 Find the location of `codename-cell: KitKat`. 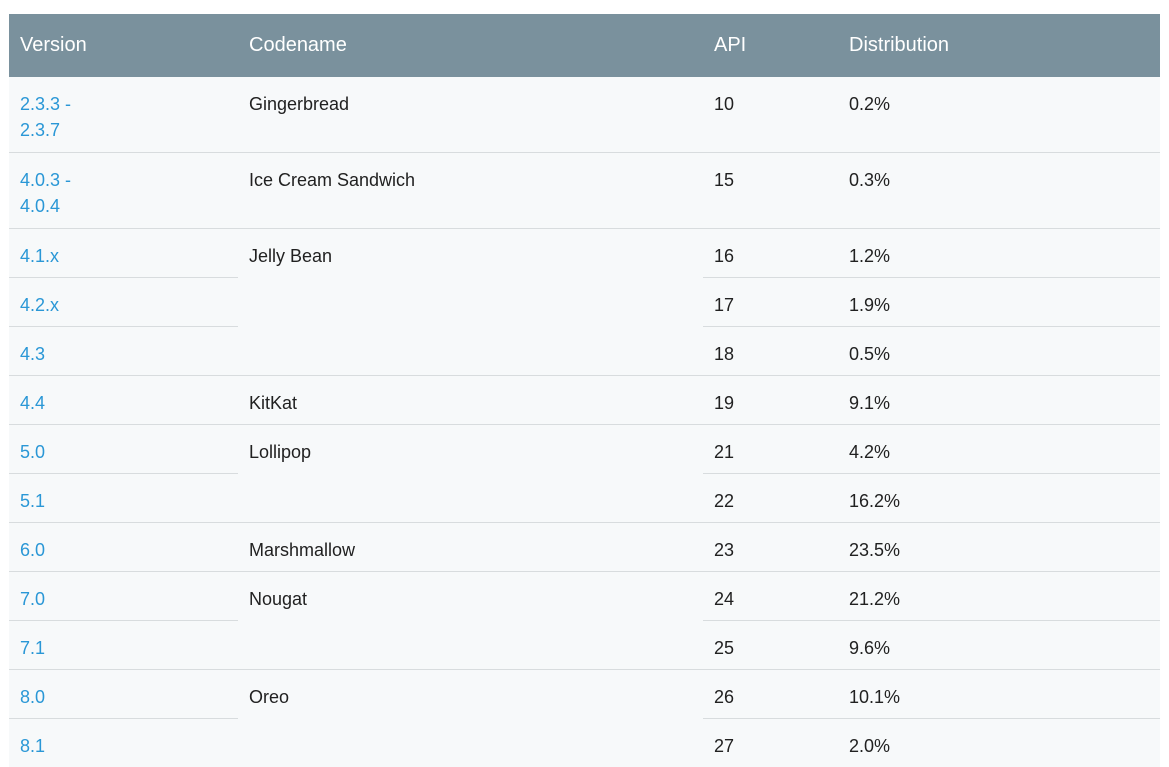

codename-cell: KitKat is located at coordinates (470, 400).